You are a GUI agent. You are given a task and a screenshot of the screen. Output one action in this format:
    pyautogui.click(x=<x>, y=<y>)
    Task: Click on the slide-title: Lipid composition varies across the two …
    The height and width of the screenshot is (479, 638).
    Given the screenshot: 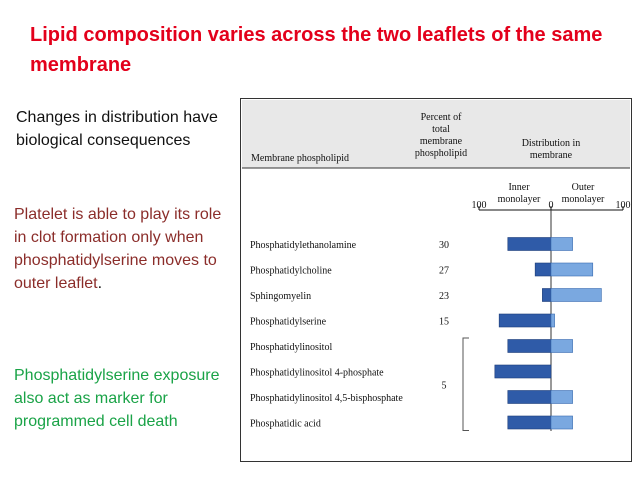 What is the action you would take?
    pyautogui.click(x=316, y=50)
    